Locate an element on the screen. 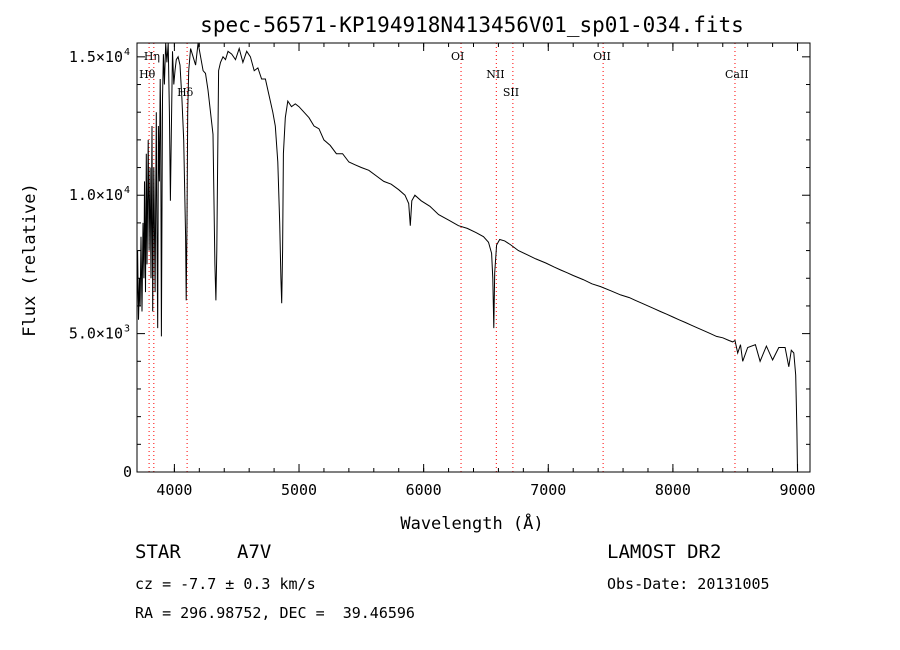 The width and height of the screenshot is (900, 650). annotation-label: OI is located at coordinates (457, 56).